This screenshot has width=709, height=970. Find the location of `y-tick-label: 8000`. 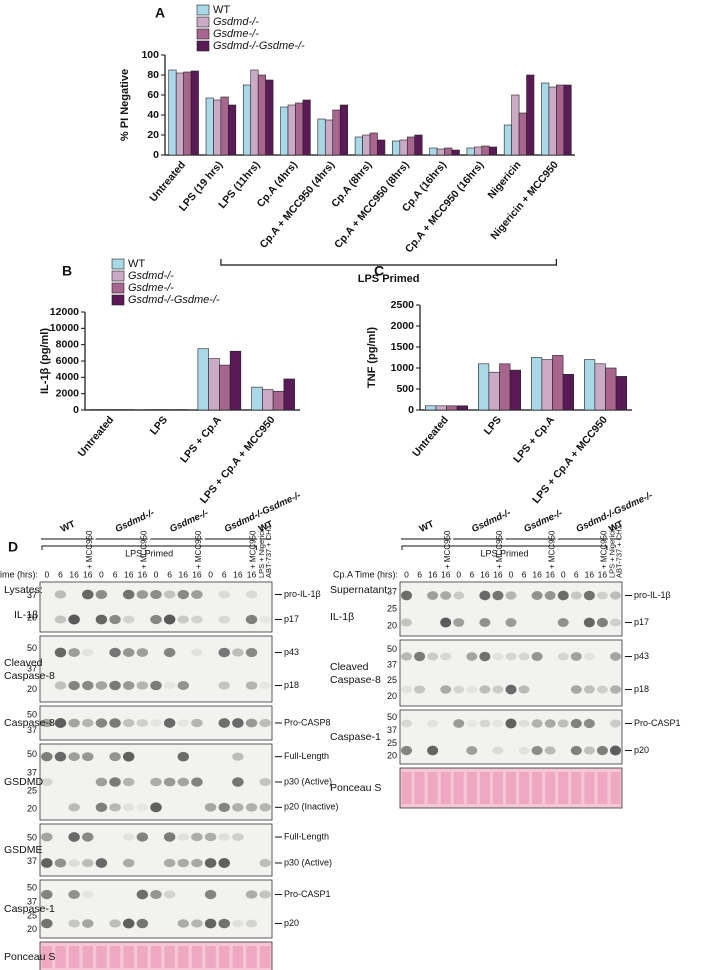

y-tick-label: 8000 is located at coordinates (68, 344).